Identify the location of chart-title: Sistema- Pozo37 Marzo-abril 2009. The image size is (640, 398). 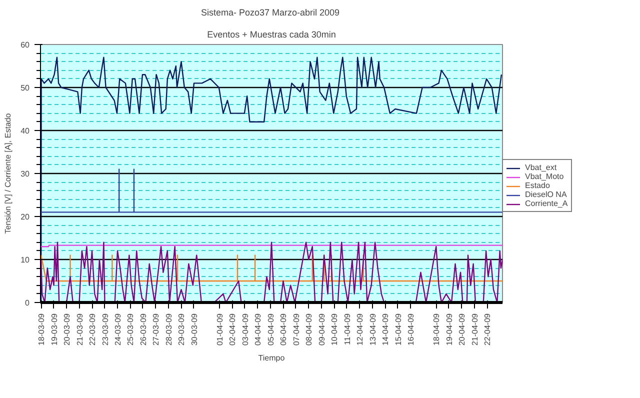
(270, 13).